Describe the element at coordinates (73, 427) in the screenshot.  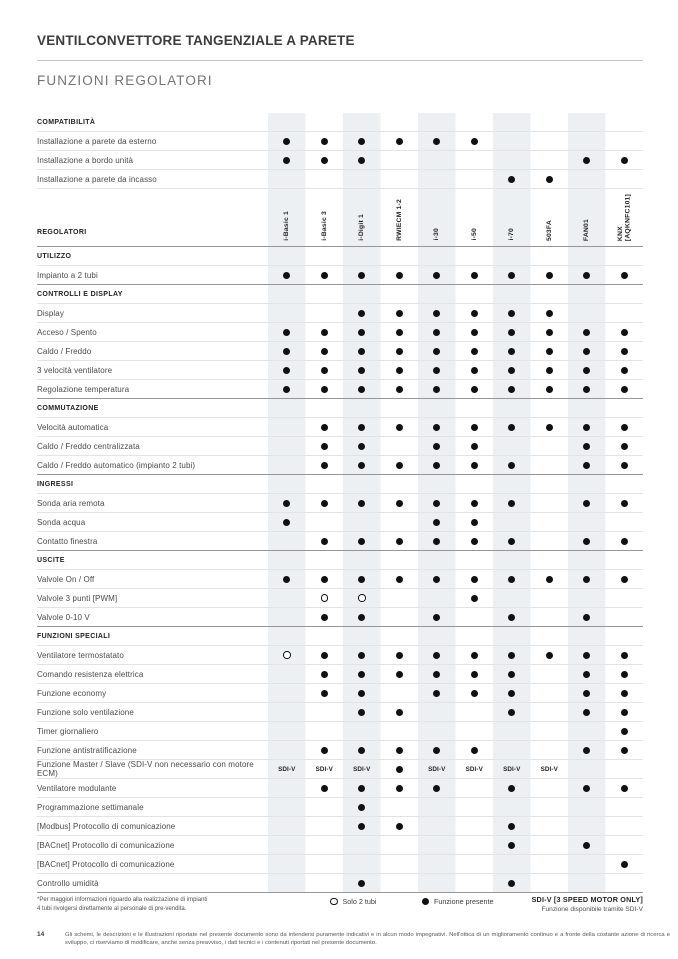
I see `row-label: Velocità automatica` at that location.